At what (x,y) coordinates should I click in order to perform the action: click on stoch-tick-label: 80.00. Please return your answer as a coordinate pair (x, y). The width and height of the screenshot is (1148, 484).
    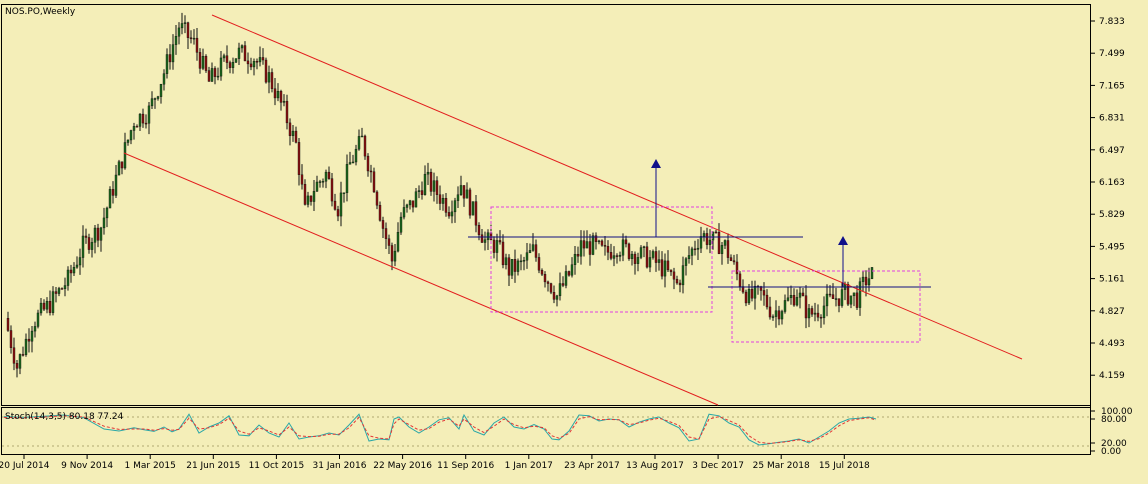
    Looking at the image, I should click on (1114, 420).